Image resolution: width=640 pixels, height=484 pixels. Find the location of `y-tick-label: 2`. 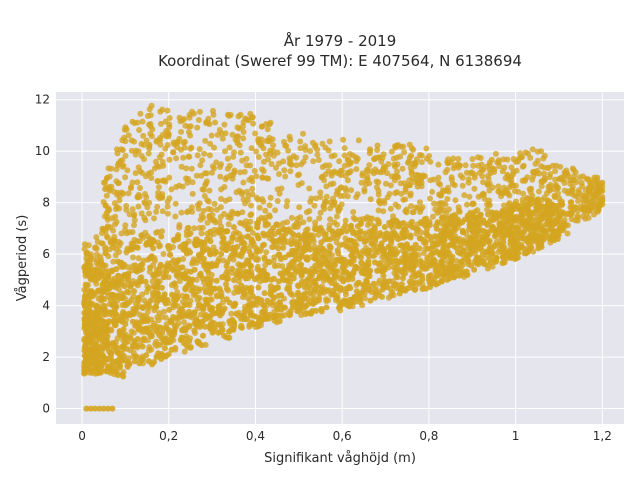

y-tick-label: 2 is located at coordinates (46, 357).